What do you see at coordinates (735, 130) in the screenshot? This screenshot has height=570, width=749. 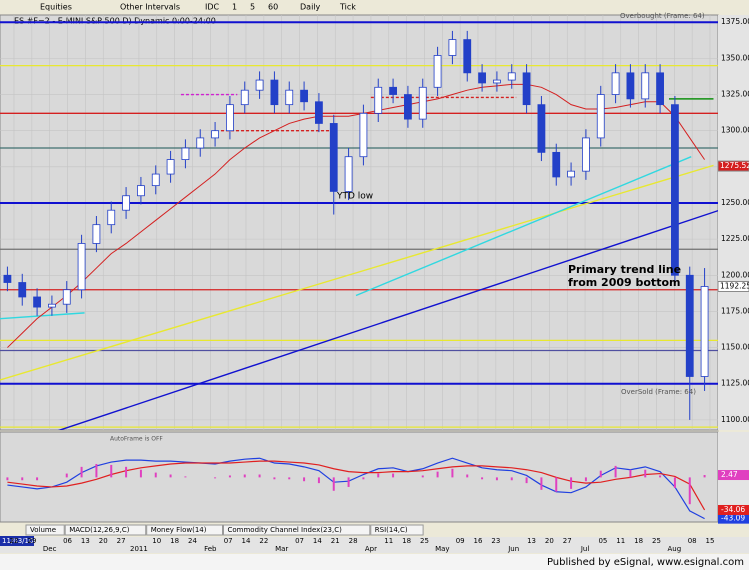 I see `y-tick-label: 1300.00` at bounding box center [735, 130].